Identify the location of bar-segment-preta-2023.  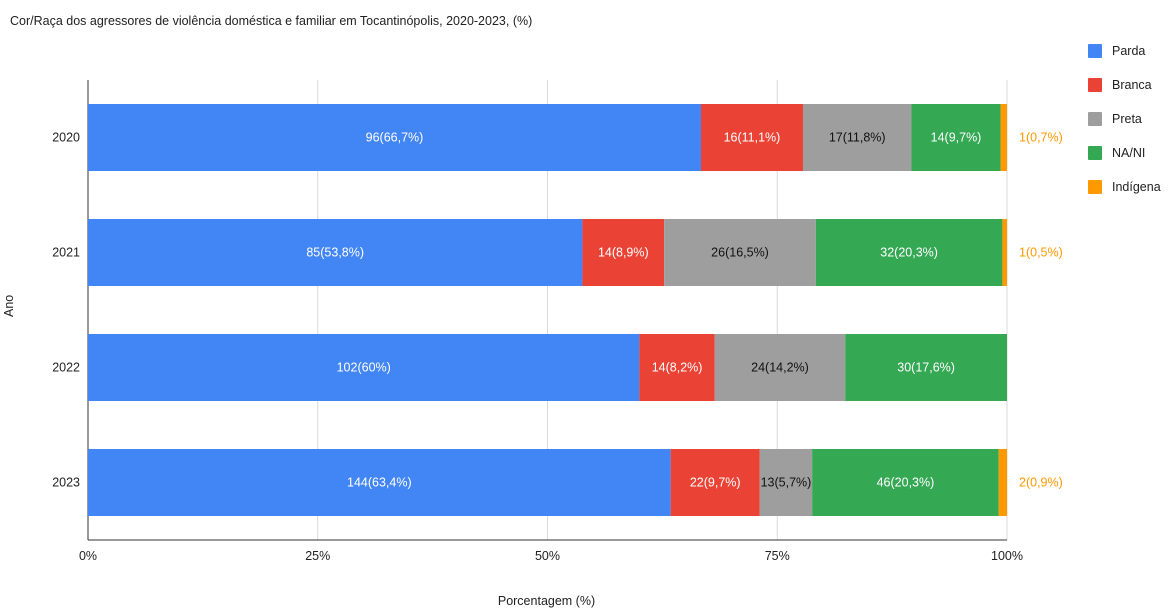
(786, 482).